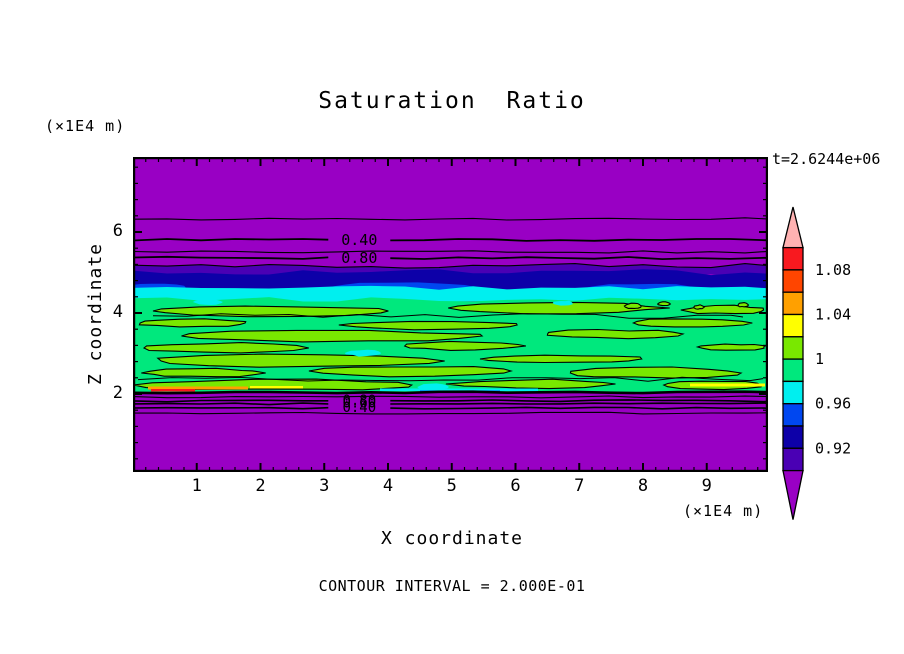 The height and width of the screenshot is (654, 904). What do you see at coordinates (579, 486) in the screenshot?
I see `x-tick-label: 7` at bounding box center [579, 486].